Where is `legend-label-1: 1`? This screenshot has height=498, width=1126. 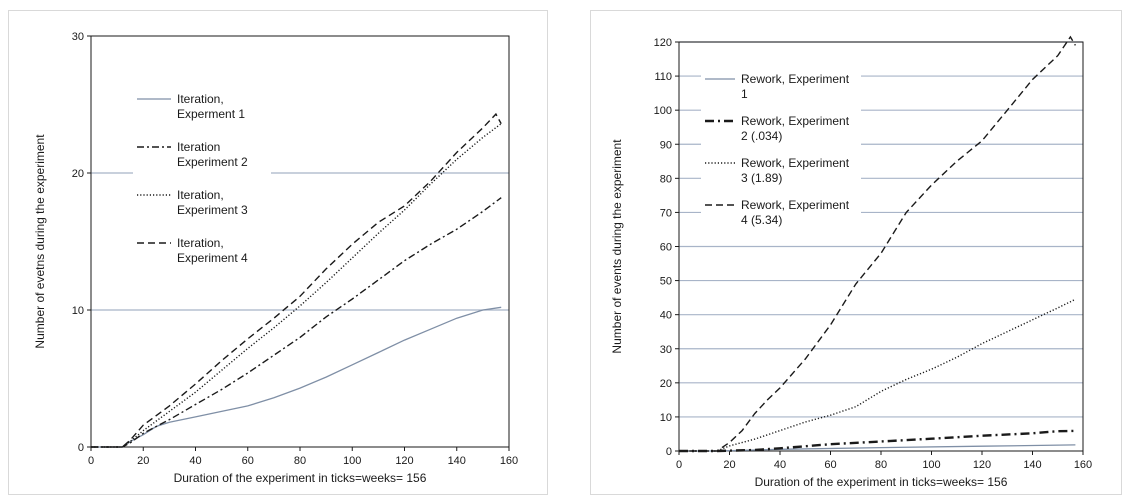
legend-label-1: 1 is located at coordinates (744, 94).